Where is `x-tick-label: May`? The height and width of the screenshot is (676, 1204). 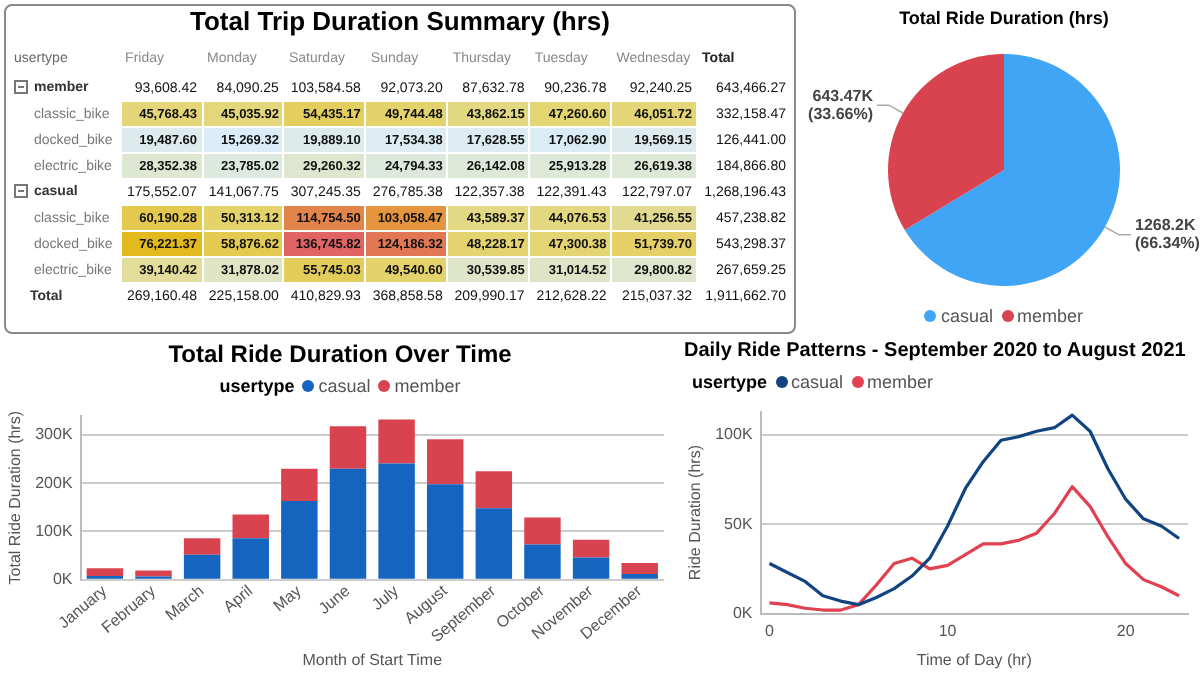 x-tick-label: May is located at coordinates (287, 598).